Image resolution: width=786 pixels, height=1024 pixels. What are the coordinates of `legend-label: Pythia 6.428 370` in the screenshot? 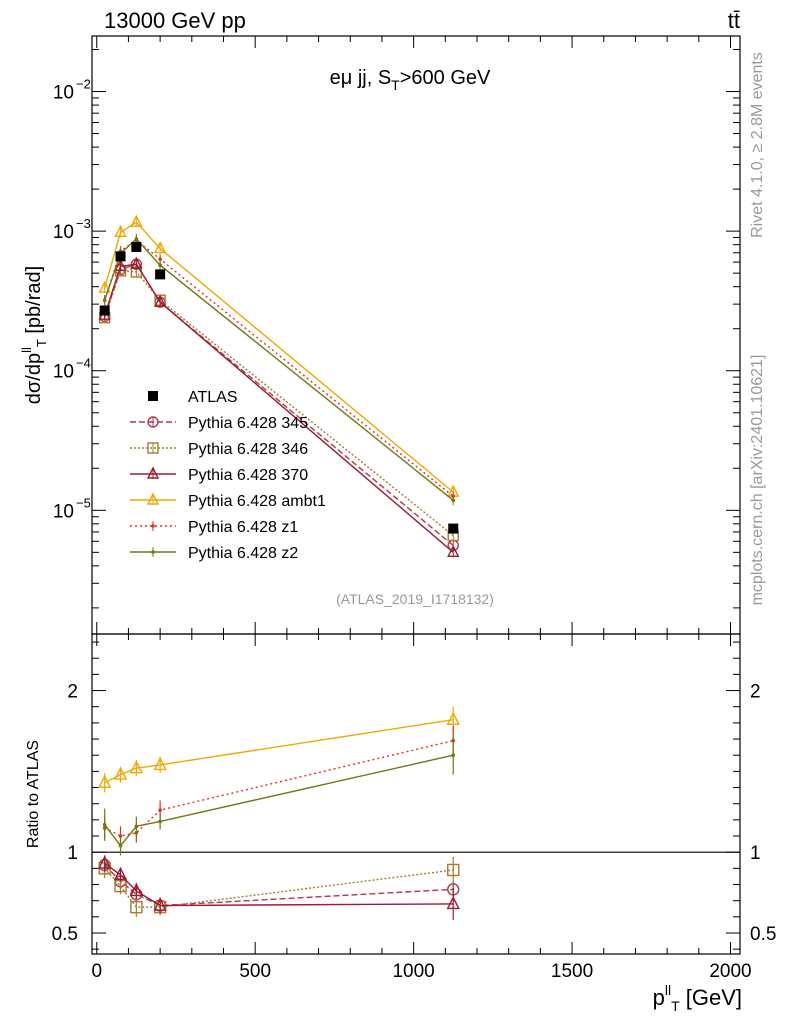 It's located at (248, 475).